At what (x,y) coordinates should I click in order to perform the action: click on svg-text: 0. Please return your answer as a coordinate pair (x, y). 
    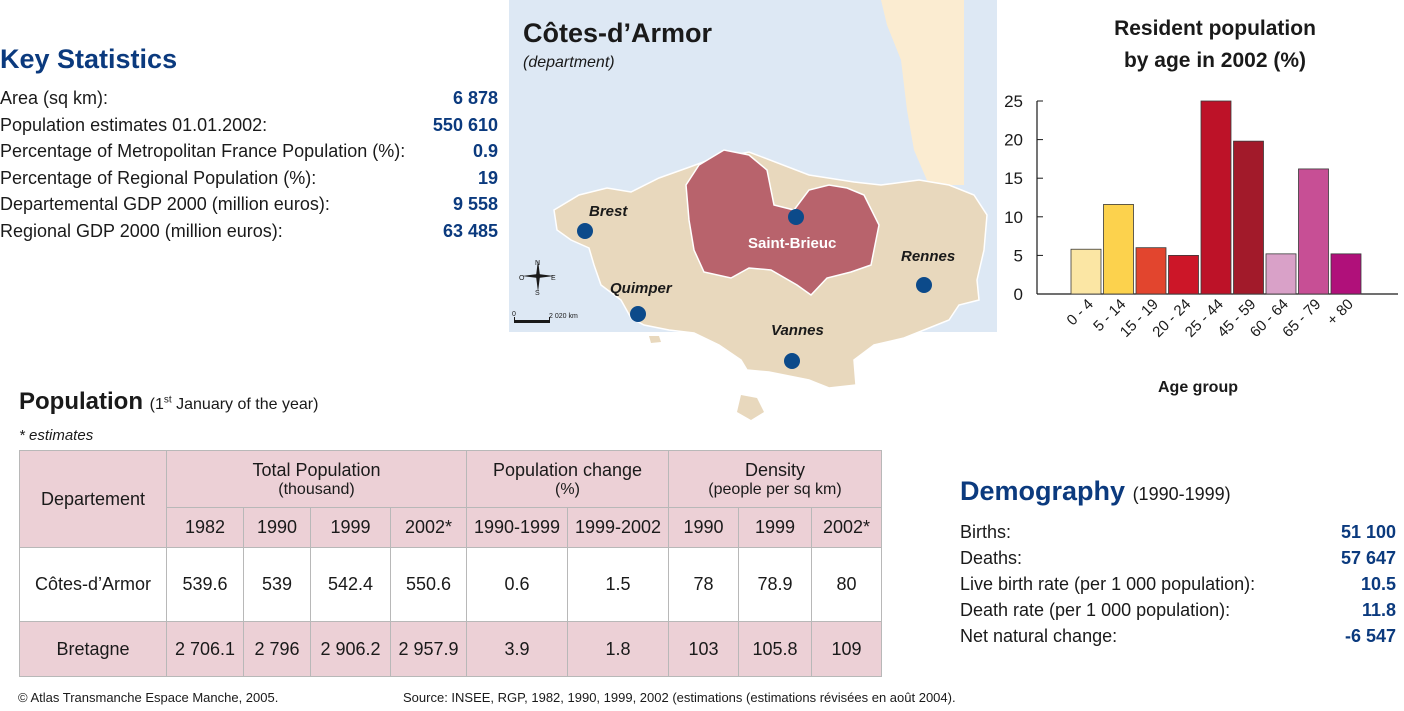
    Looking at the image, I should click on (514, 314).